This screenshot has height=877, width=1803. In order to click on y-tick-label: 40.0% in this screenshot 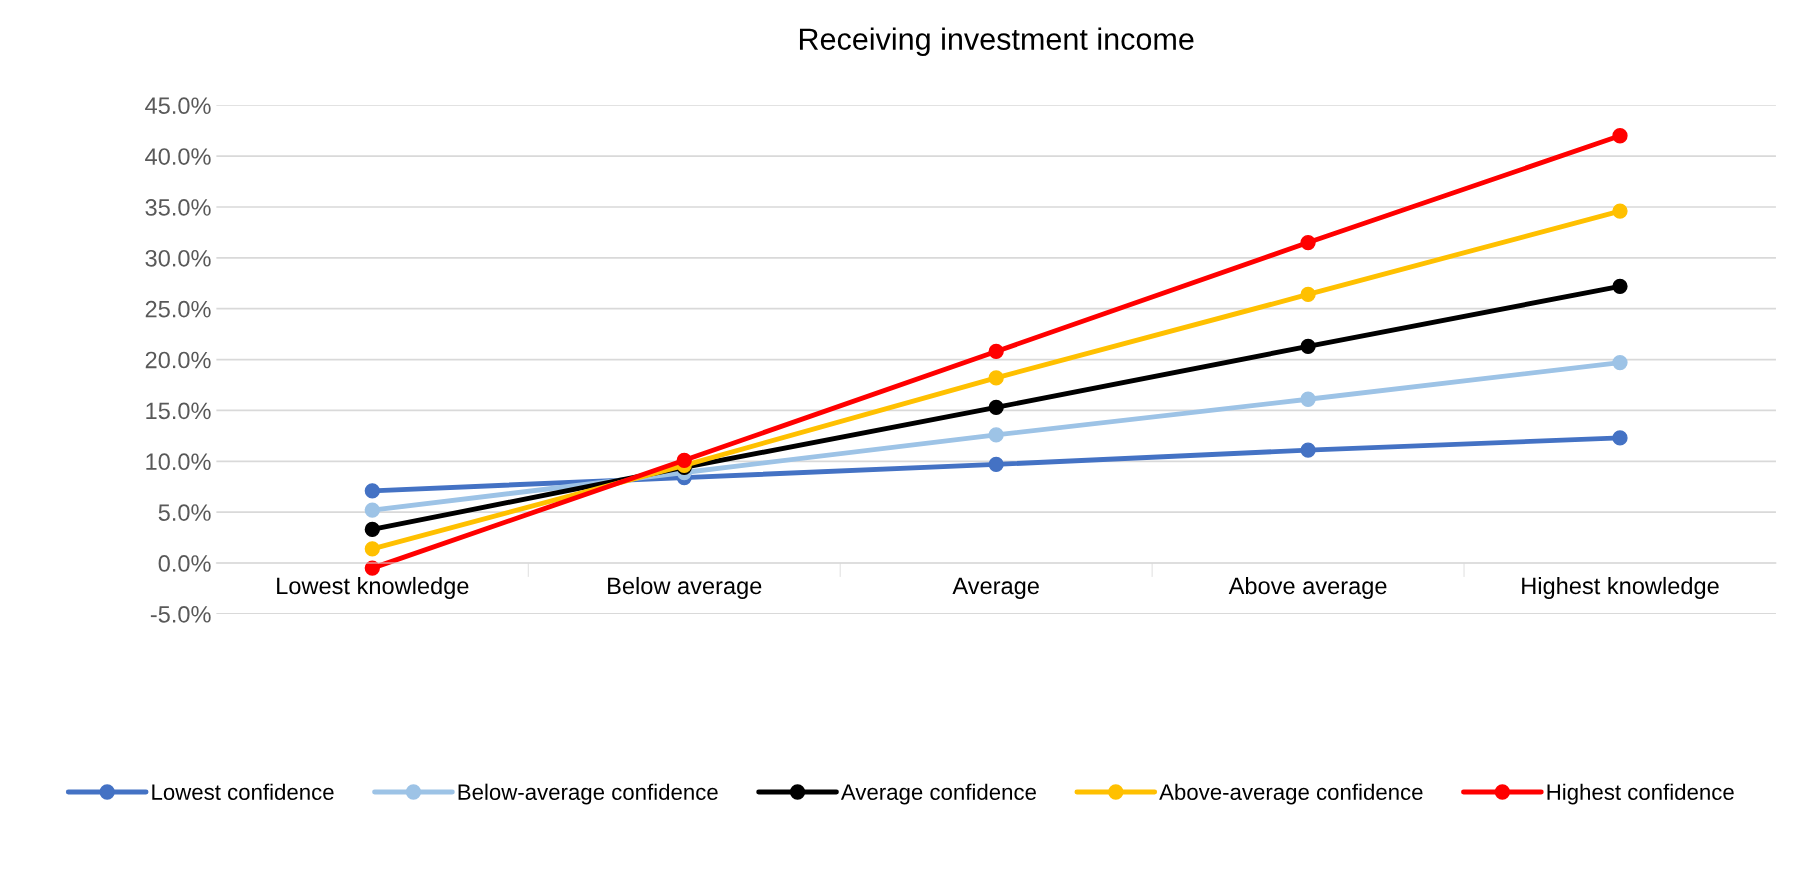, I will do `click(178, 156)`.